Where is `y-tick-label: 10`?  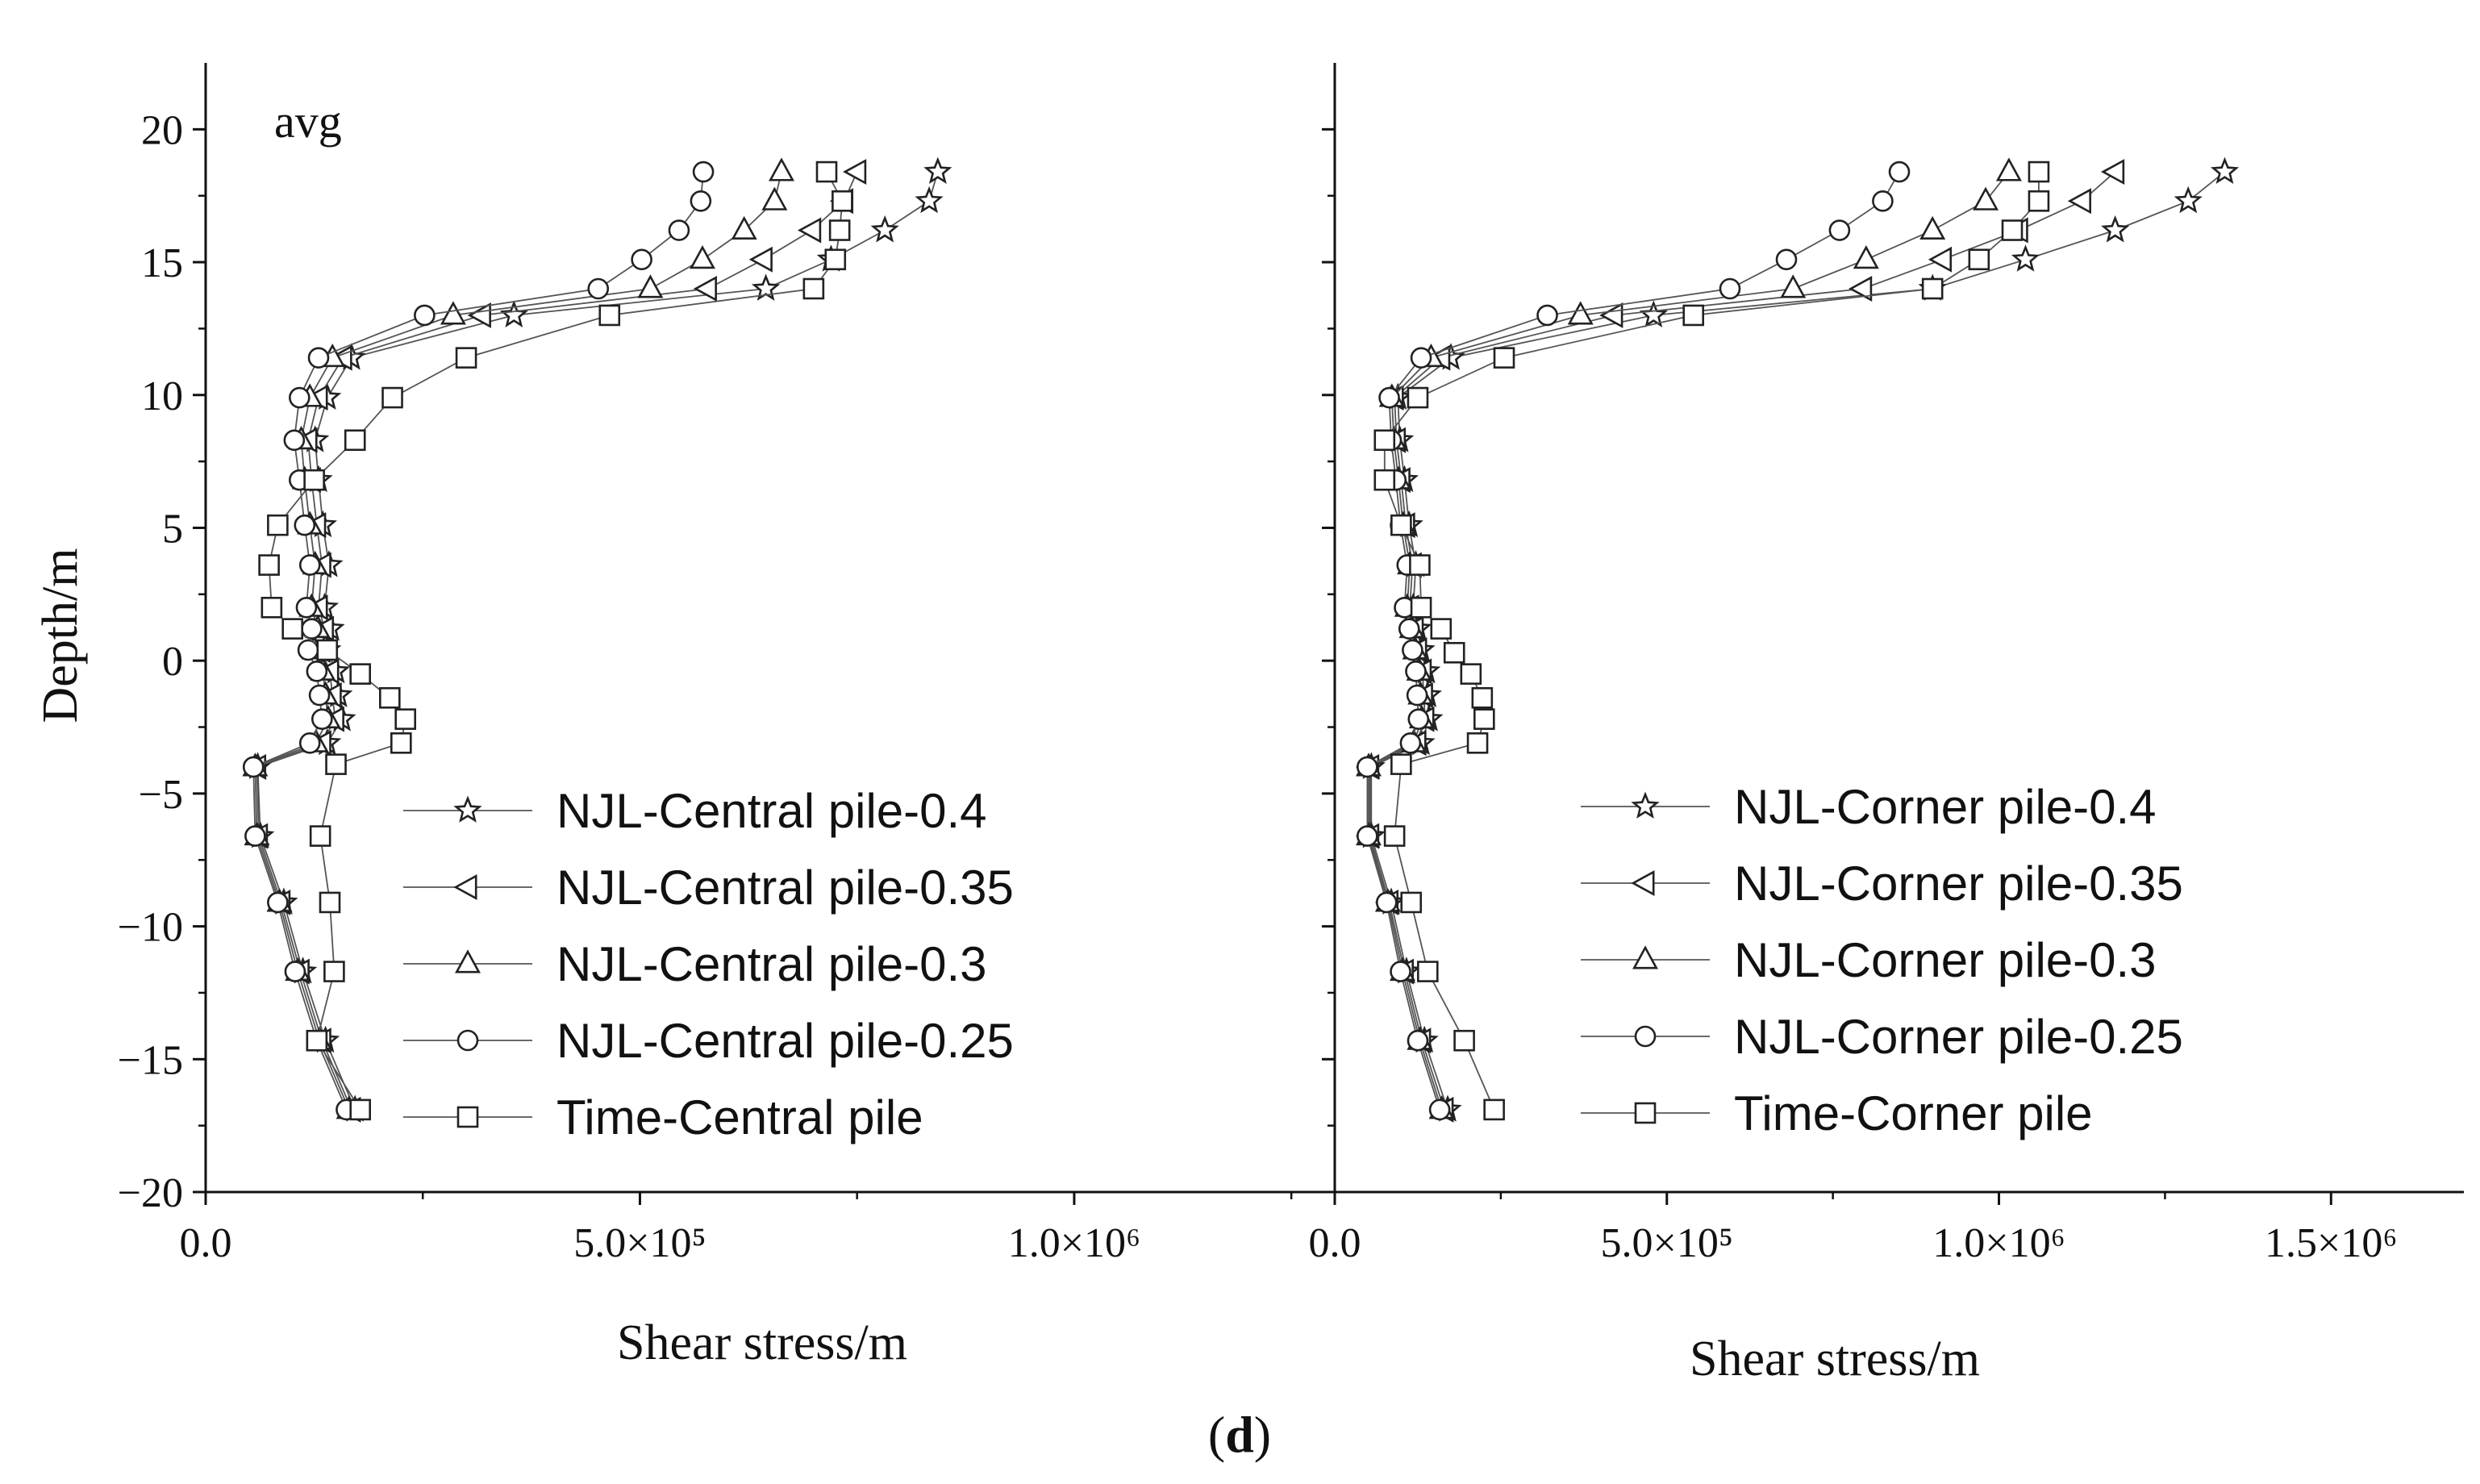 y-tick-label: 10 is located at coordinates (162, 396).